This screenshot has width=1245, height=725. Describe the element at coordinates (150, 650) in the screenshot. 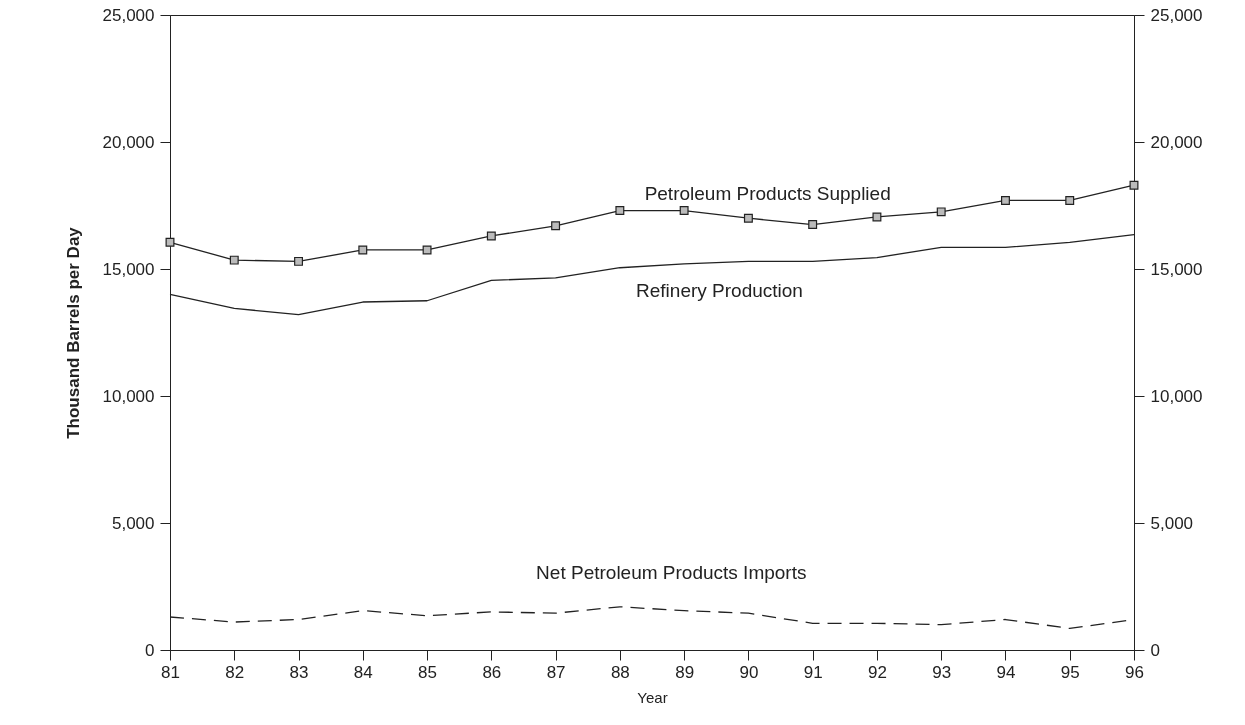

I see `y-tick-label: 0` at that location.